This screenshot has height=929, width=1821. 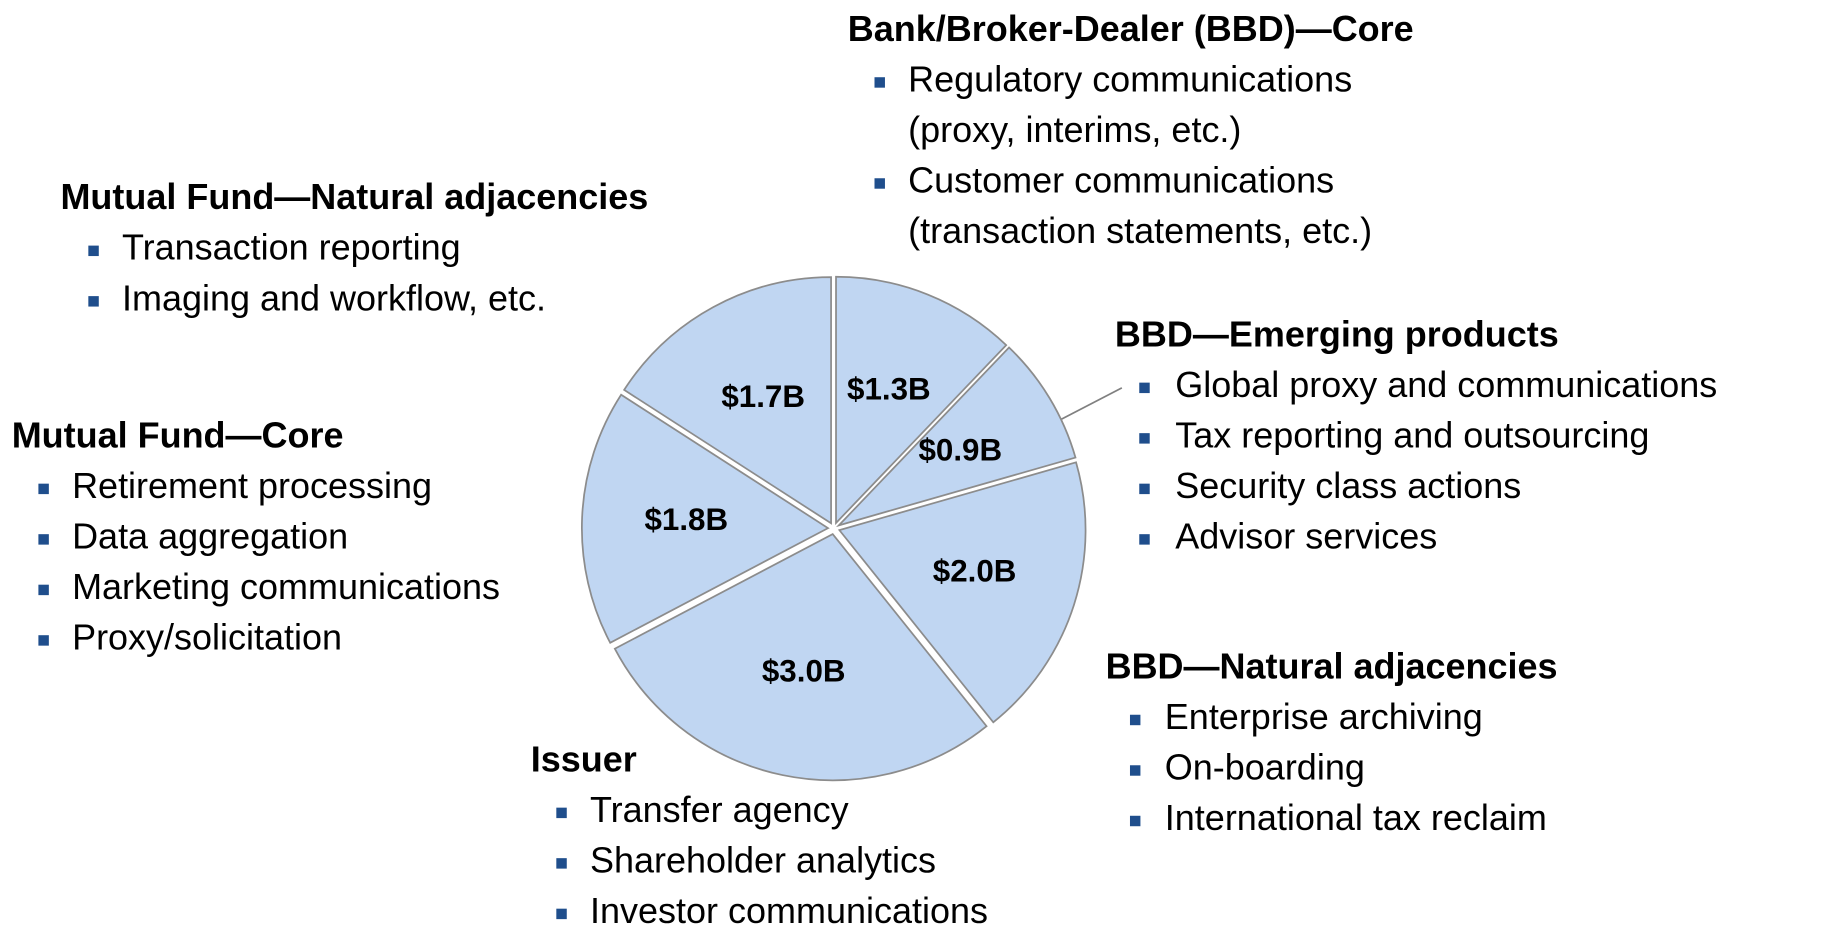 I want to click on value-label: $0.9B, so click(x=960, y=449).